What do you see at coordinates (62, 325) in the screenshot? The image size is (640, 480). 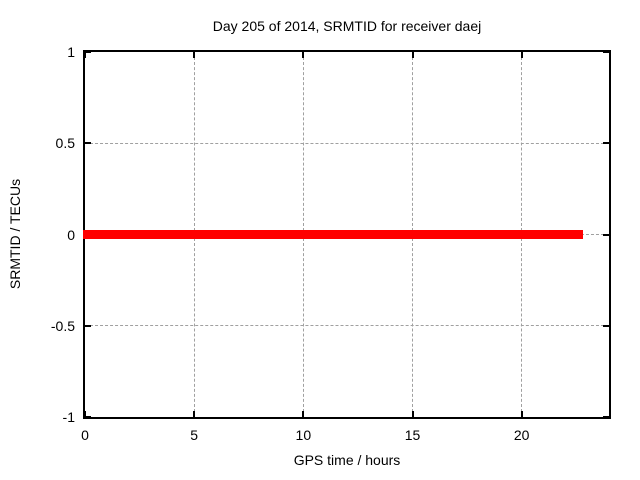 I see `y-tick-label: -0.5` at bounding box center [62, 325].